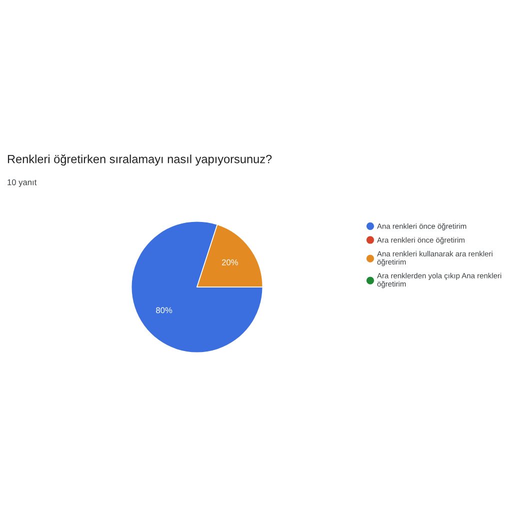  I want to click on chart-title: Renkleri öğretirken sıralamayı nasıl yapıyorsunuz?, so click(140, 160).